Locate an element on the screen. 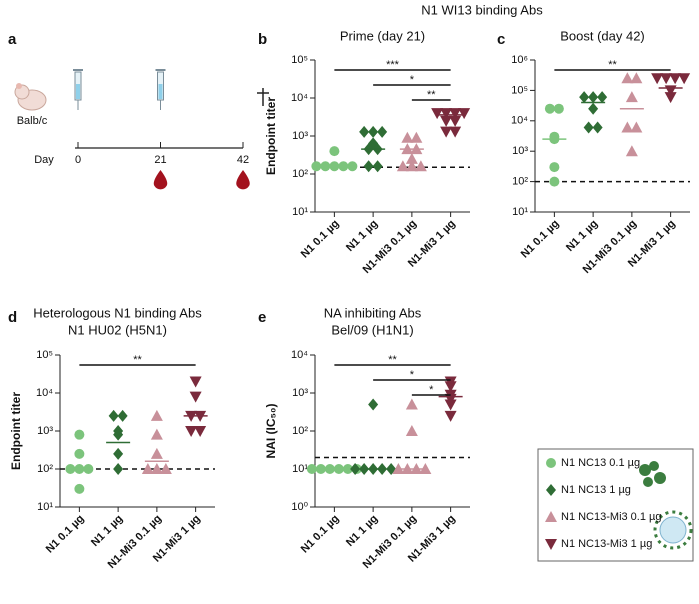 This screenshot has height=604, width=699. chart-title: NA inhibiting Abs is located at coordinates (373, 312).